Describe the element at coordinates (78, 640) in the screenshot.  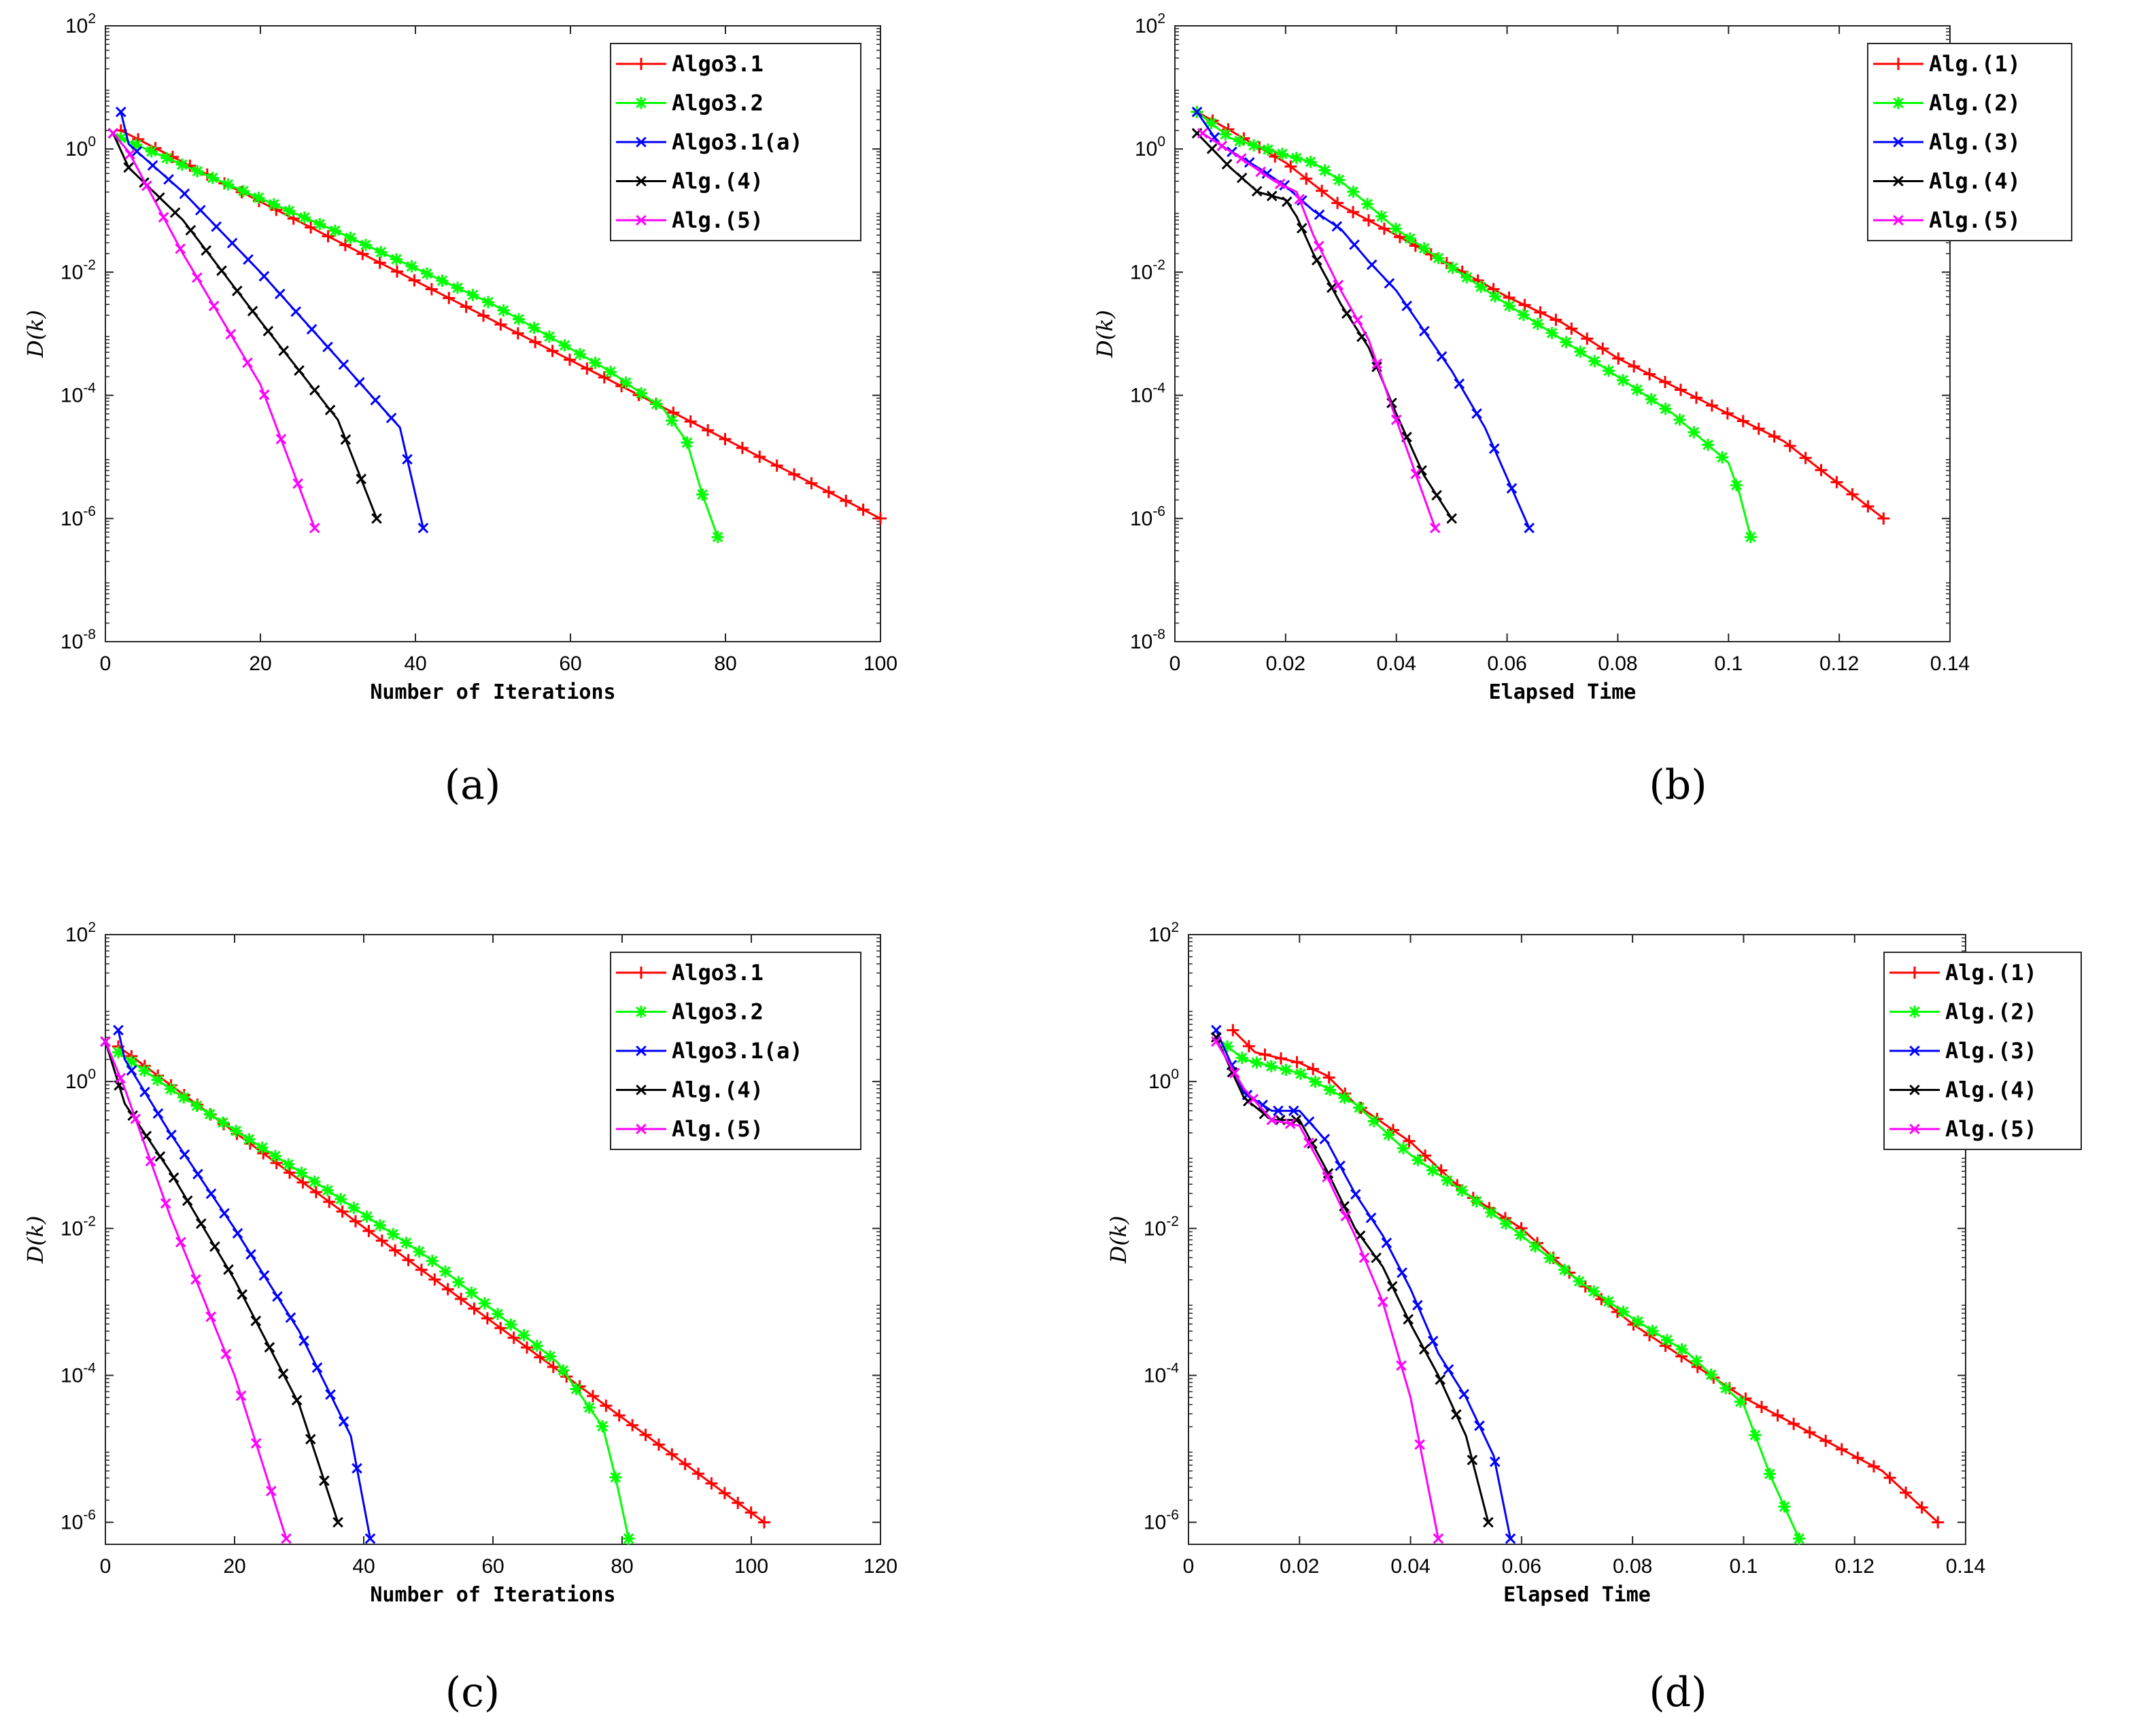
I see `y-tick-label: 10⁻⁸` at that location.